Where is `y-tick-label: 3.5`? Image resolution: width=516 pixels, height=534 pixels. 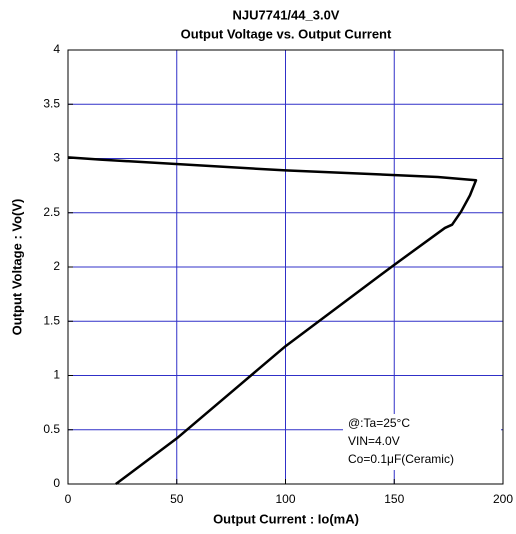 y-tick-label: 3.5 is located at coordinates (51, 103).